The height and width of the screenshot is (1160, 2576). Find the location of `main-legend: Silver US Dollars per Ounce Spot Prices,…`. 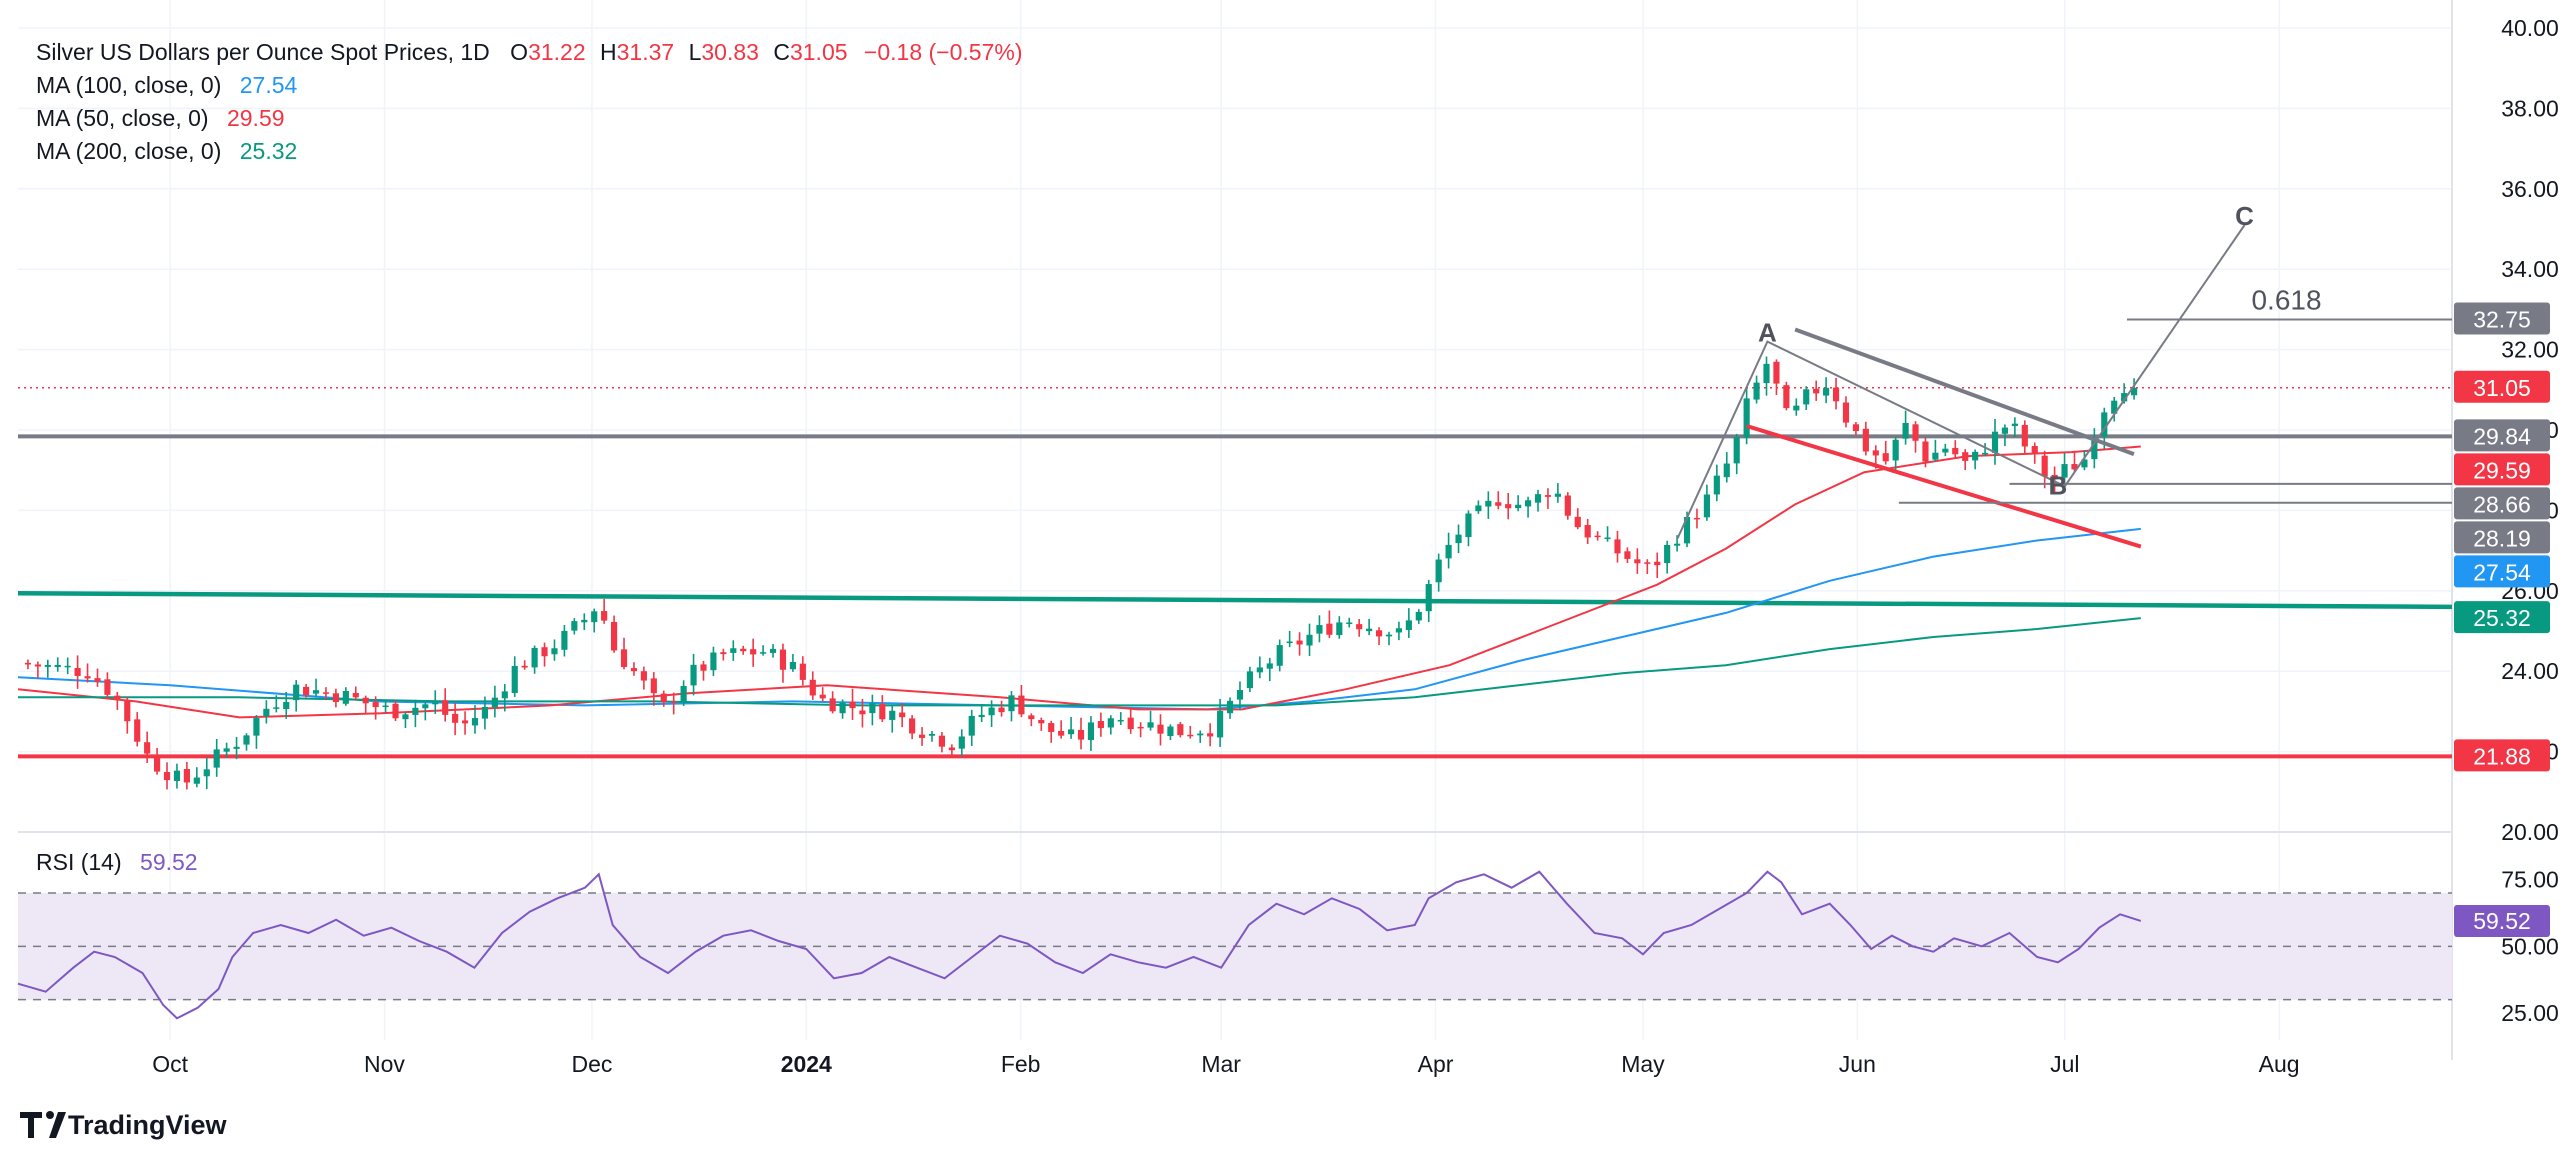

main-legend: Silver US Dollars per Ounce Spot Prices,… is located at coordinates (529, 101).